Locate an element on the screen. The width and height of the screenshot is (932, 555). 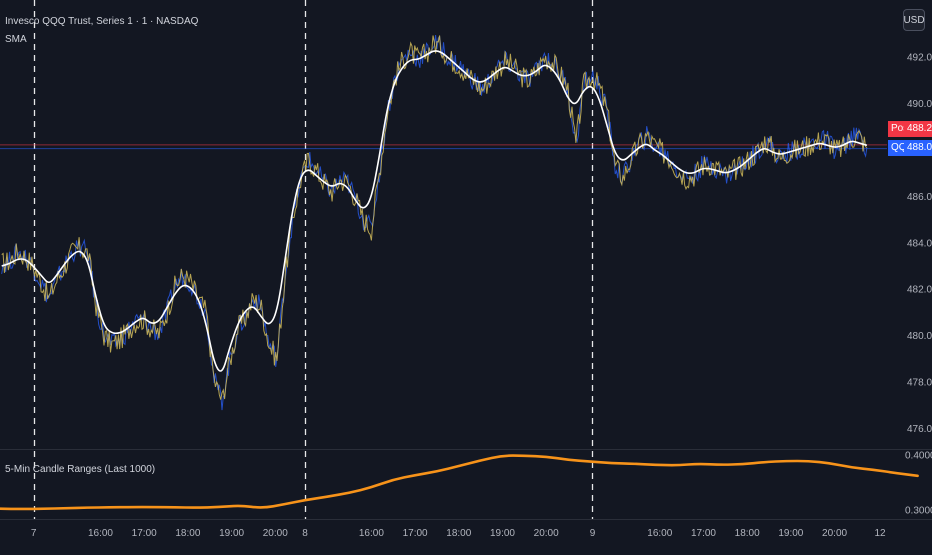
x-tick-label: 12 is located at coordinates (880, 533).